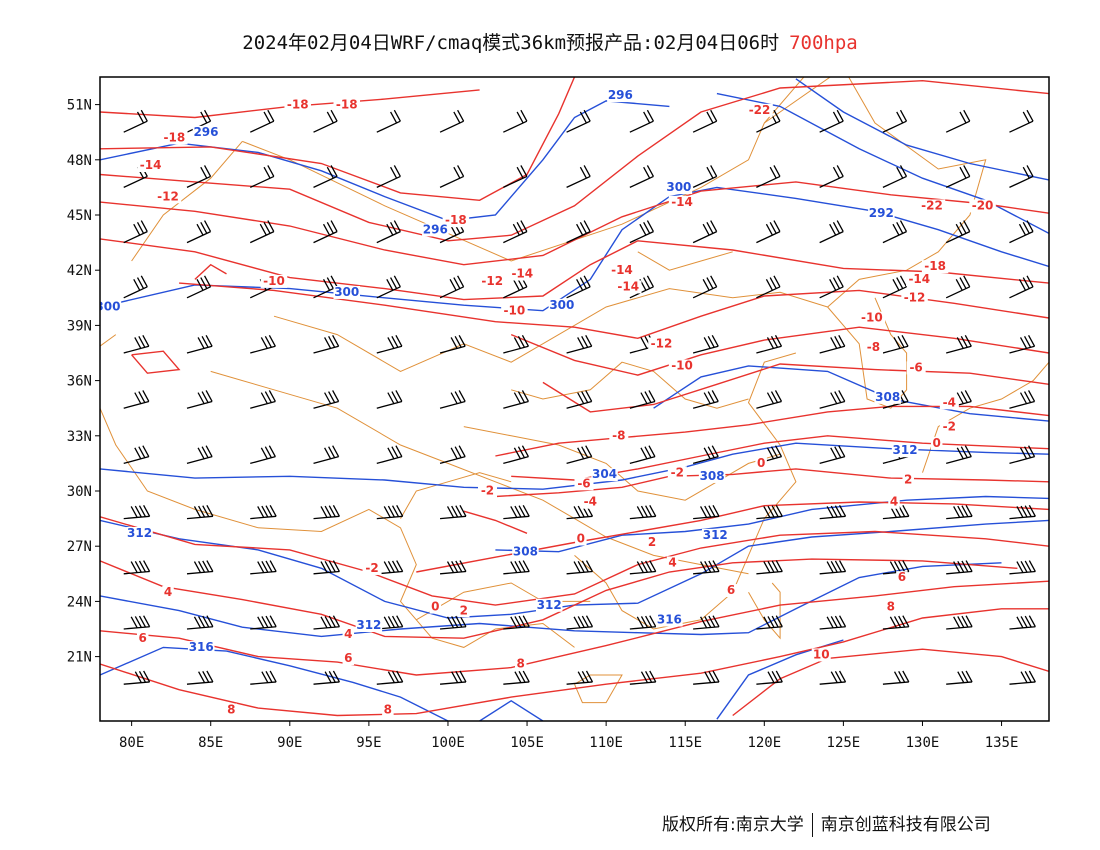 Image resolution: width=1100 pixels, height=850 pixels. What do you see at coordinates (764, 743) in the screenshot?
I see `lon-tick-label: 120E` at bounding box center [764, 743].